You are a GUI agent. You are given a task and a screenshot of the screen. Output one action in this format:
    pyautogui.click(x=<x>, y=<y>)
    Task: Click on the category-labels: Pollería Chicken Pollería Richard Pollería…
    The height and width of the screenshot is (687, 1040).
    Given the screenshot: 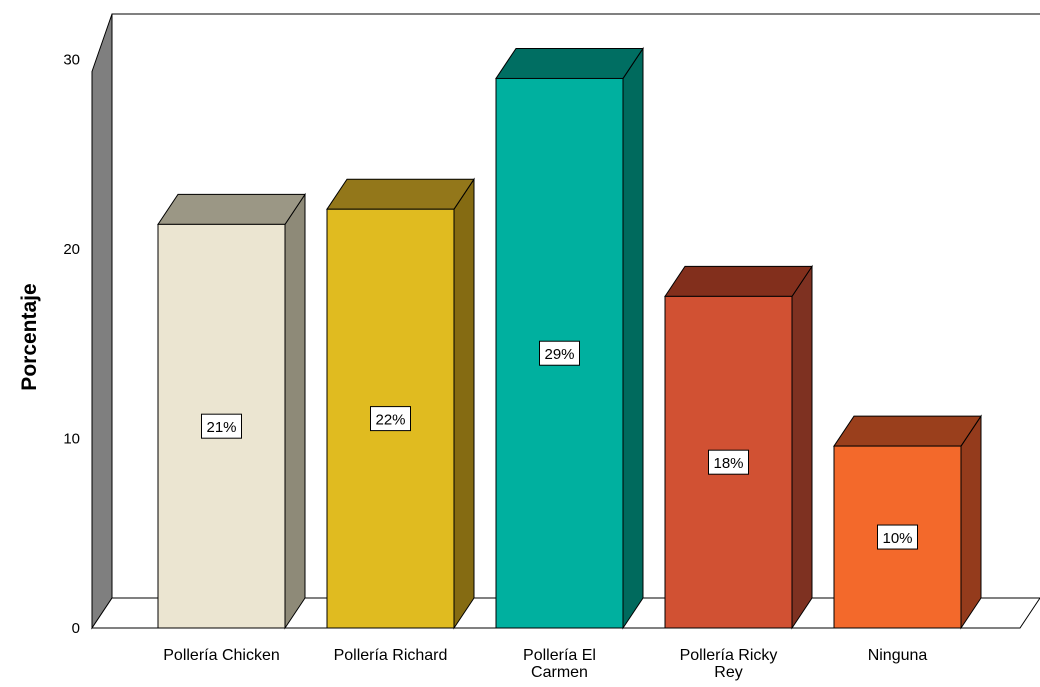 What is the action you would take?
    pyautogui.click(x=545, y=664)
    